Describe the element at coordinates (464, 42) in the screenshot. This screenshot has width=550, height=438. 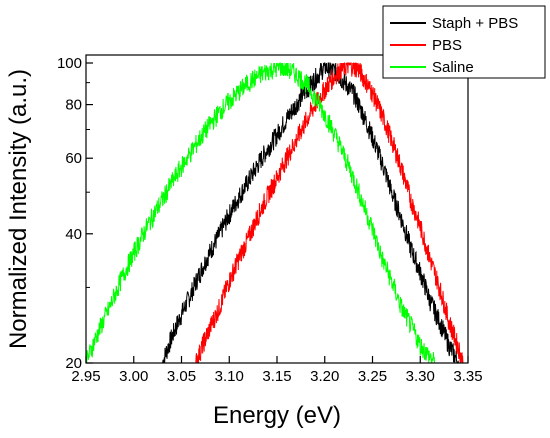
I see `legend: Staph + PBS PBS Saline` at that location.